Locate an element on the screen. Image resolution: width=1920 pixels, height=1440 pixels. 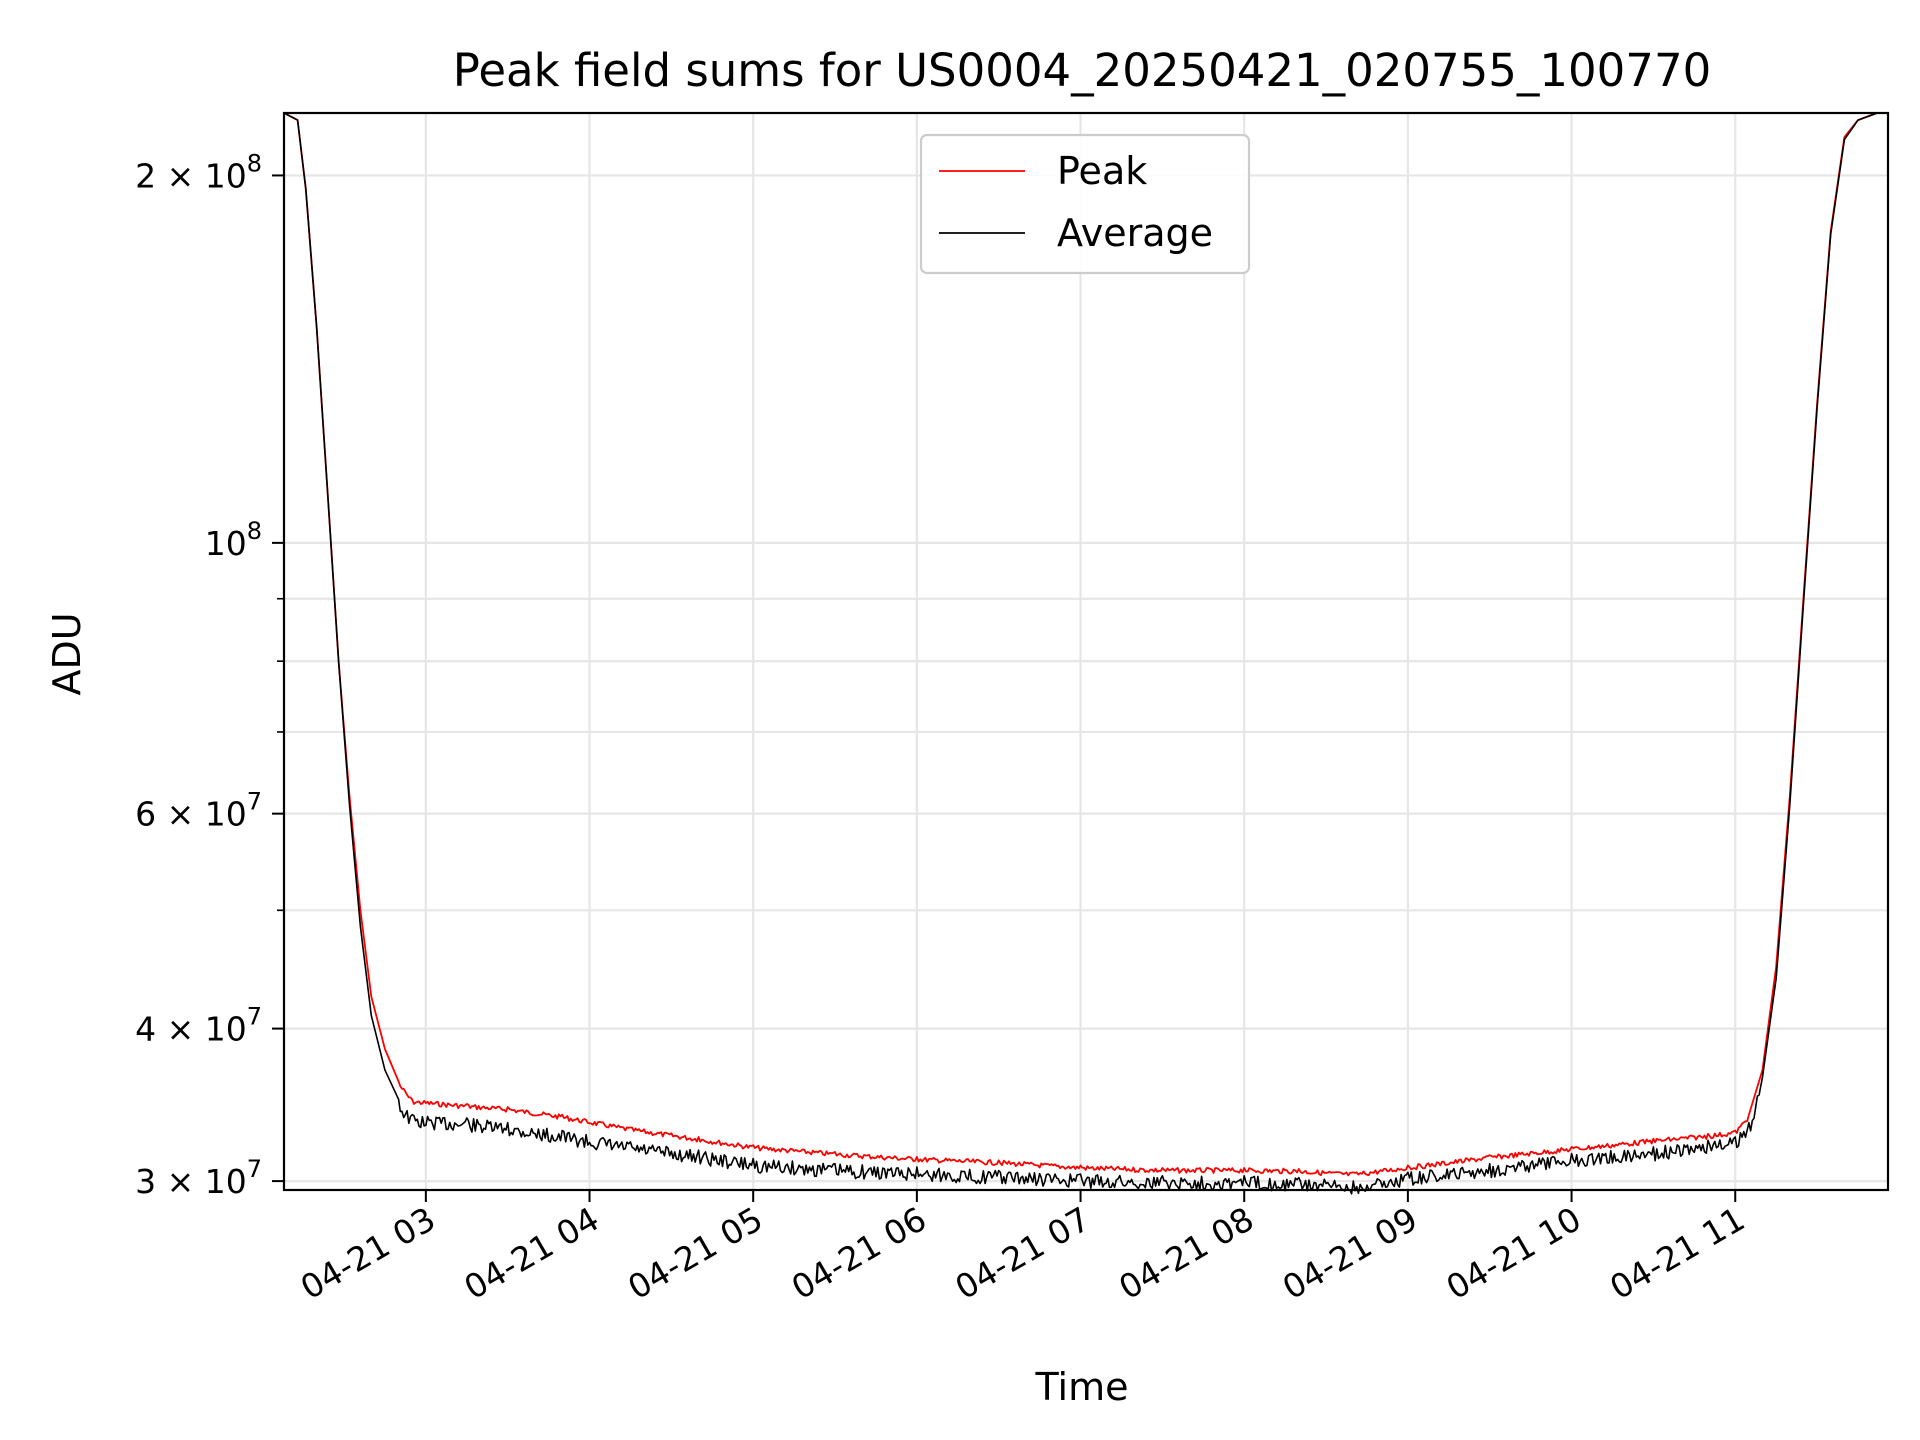
y-tick-mantissa: 2 is located at coordinates (145, 175).